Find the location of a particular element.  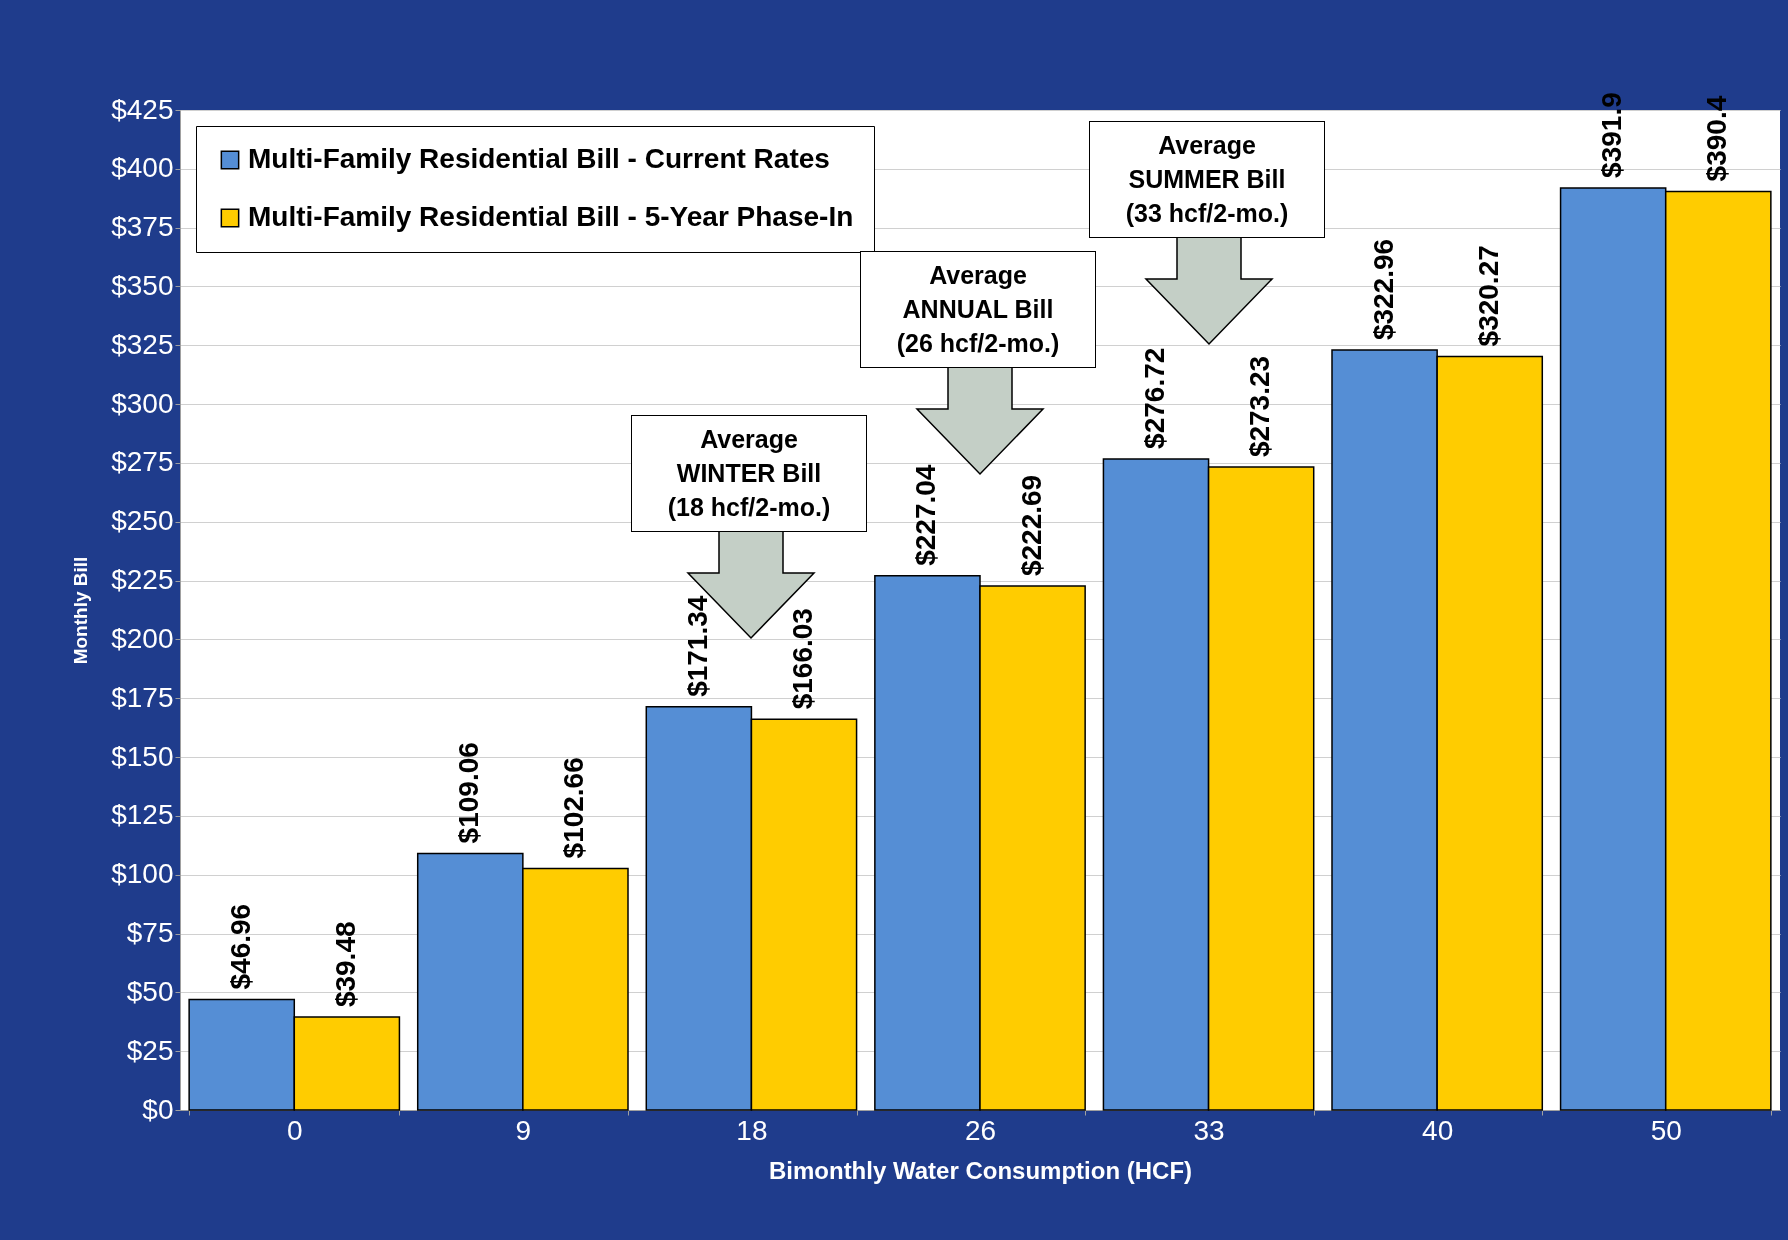

legend-label: Multi-Family Residential Bill - 5-Year Phase-In is located at coordinates (551, 216).